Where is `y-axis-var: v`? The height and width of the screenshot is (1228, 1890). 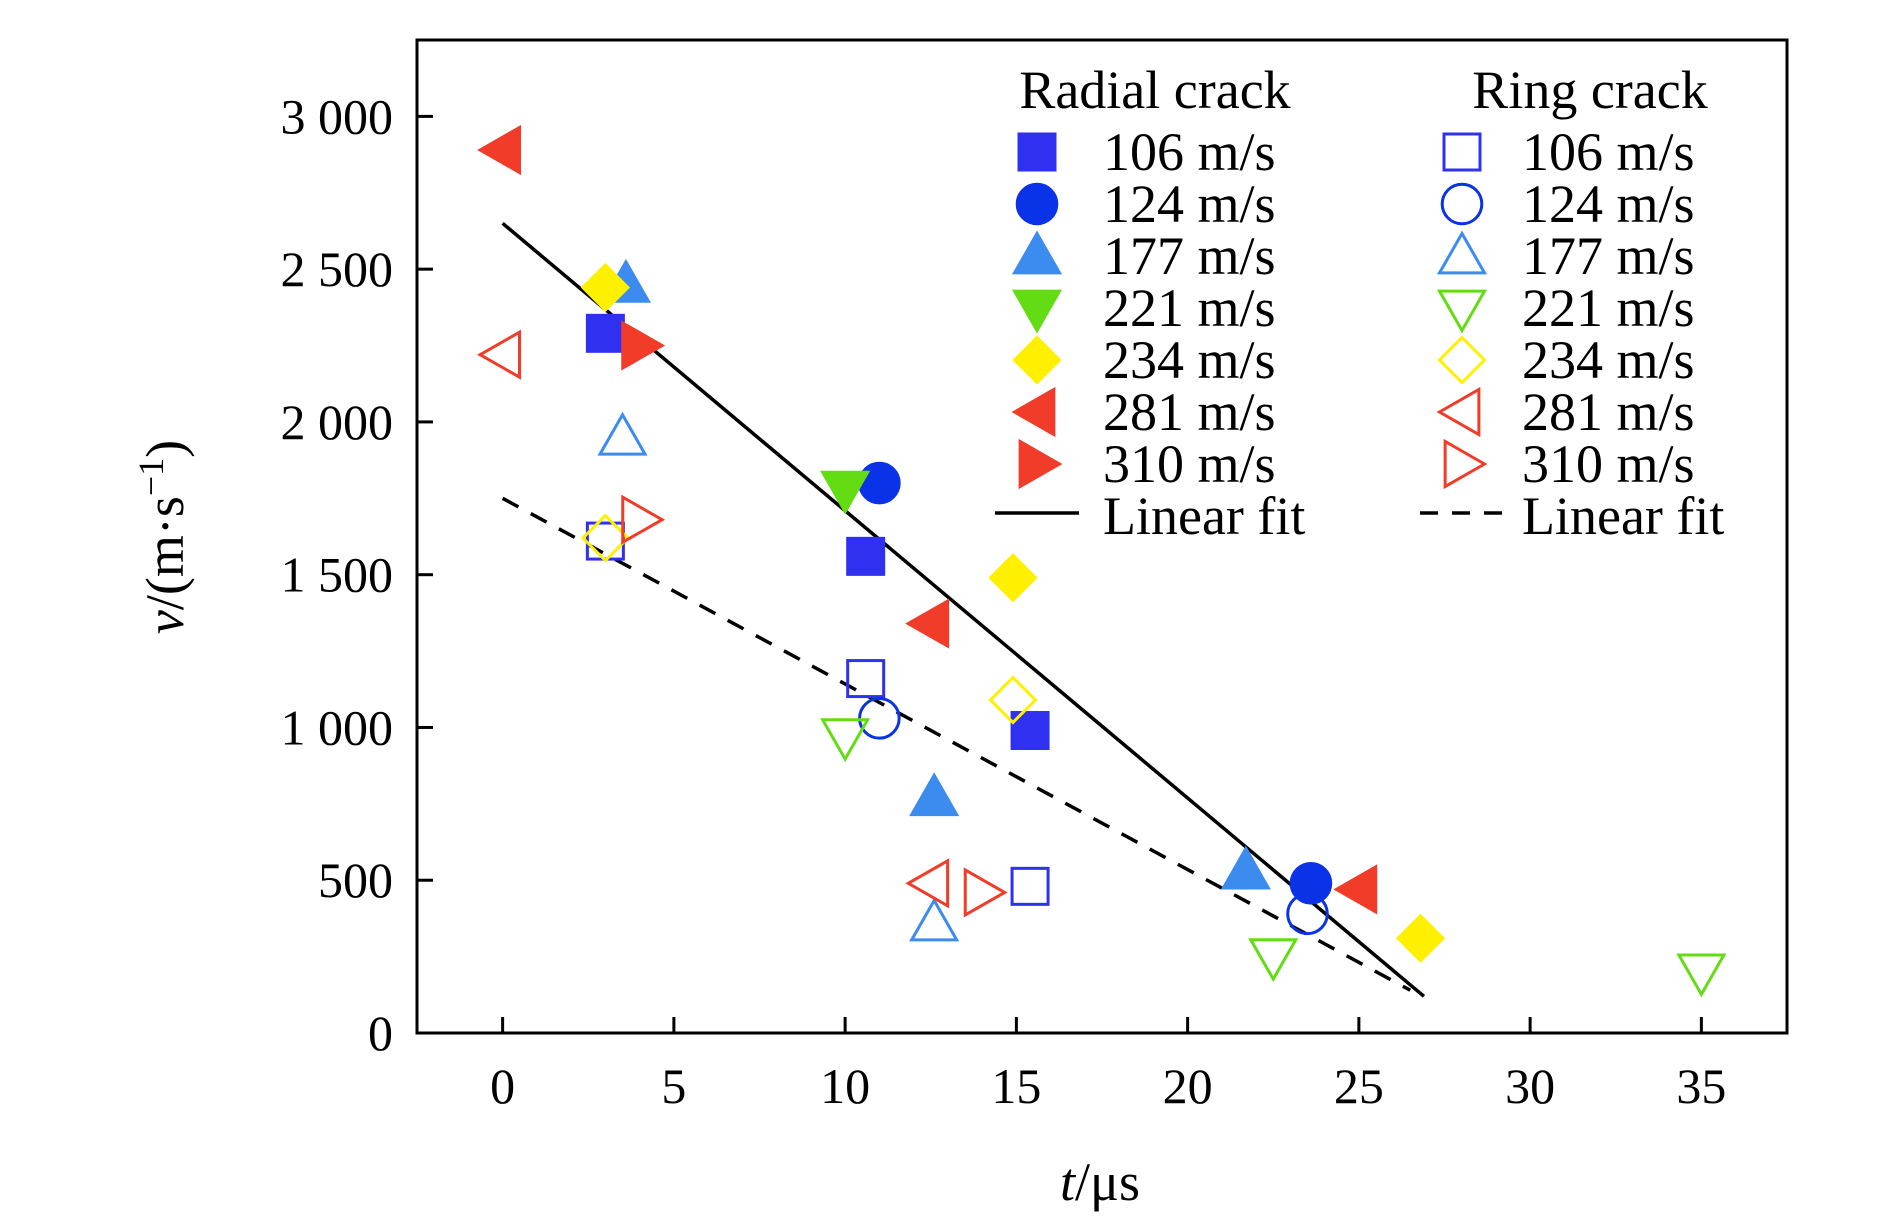
y-axis-var: v is located at coordinates (165, 622).